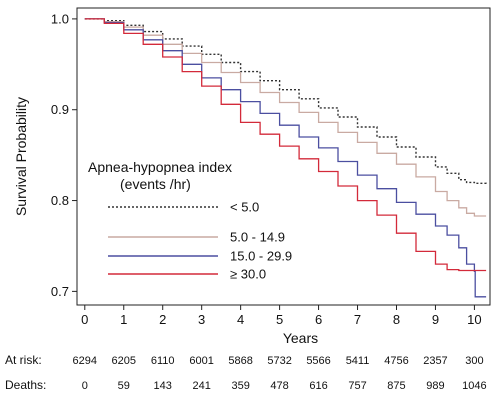 This screenshot has width=500, height=407. I want to click on x-tick-label: 4, so click(240, 319).